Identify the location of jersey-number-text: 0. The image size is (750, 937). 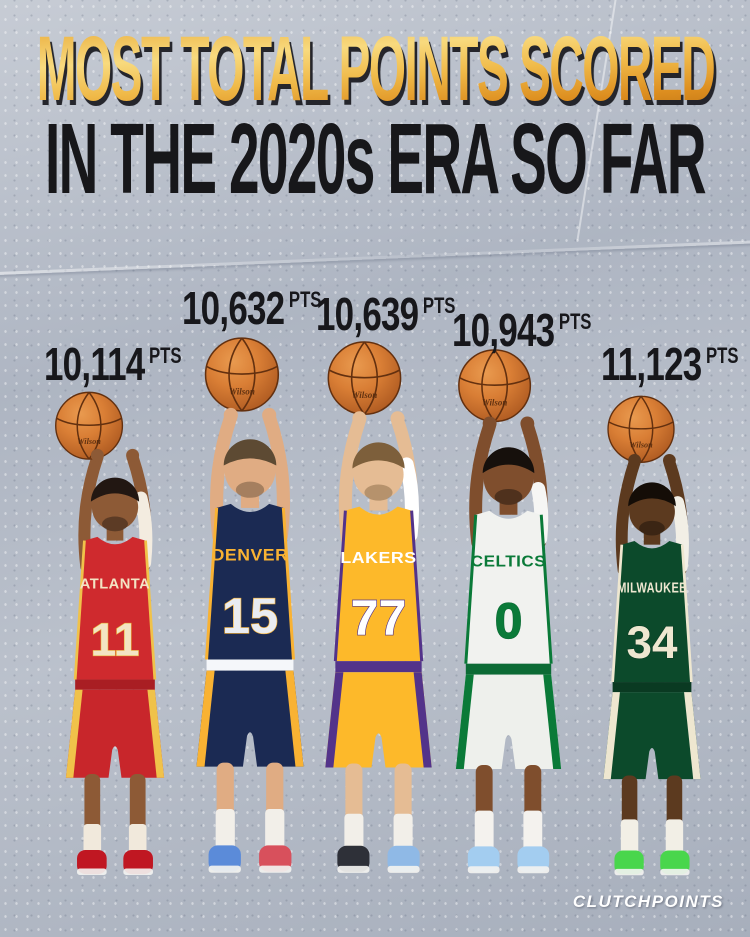
(509, 621).